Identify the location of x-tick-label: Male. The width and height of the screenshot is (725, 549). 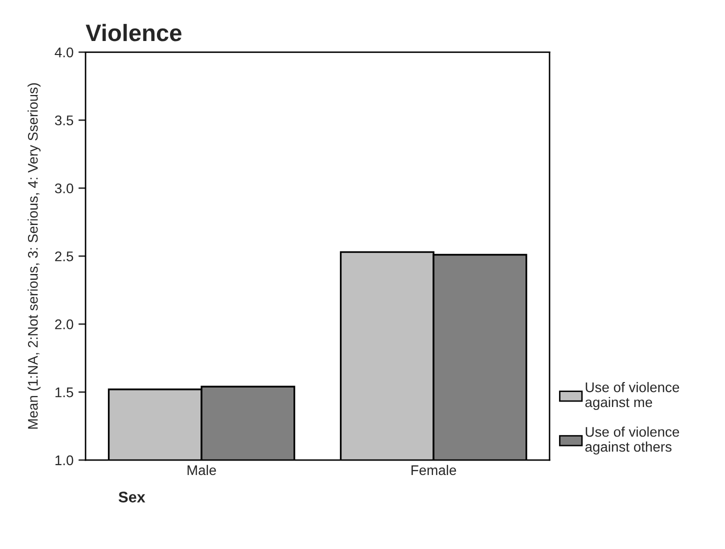
(202, 470).